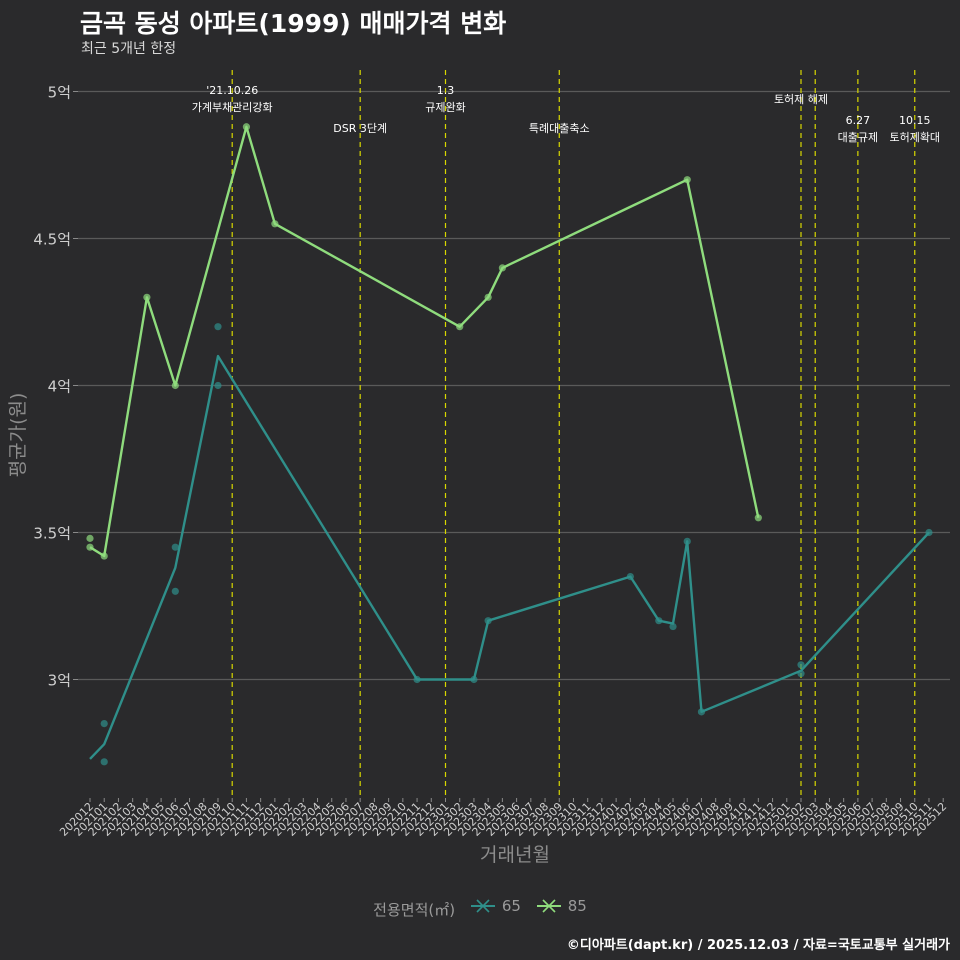  I want to click on y-tick-label: 4.5억, so click(52, 240).